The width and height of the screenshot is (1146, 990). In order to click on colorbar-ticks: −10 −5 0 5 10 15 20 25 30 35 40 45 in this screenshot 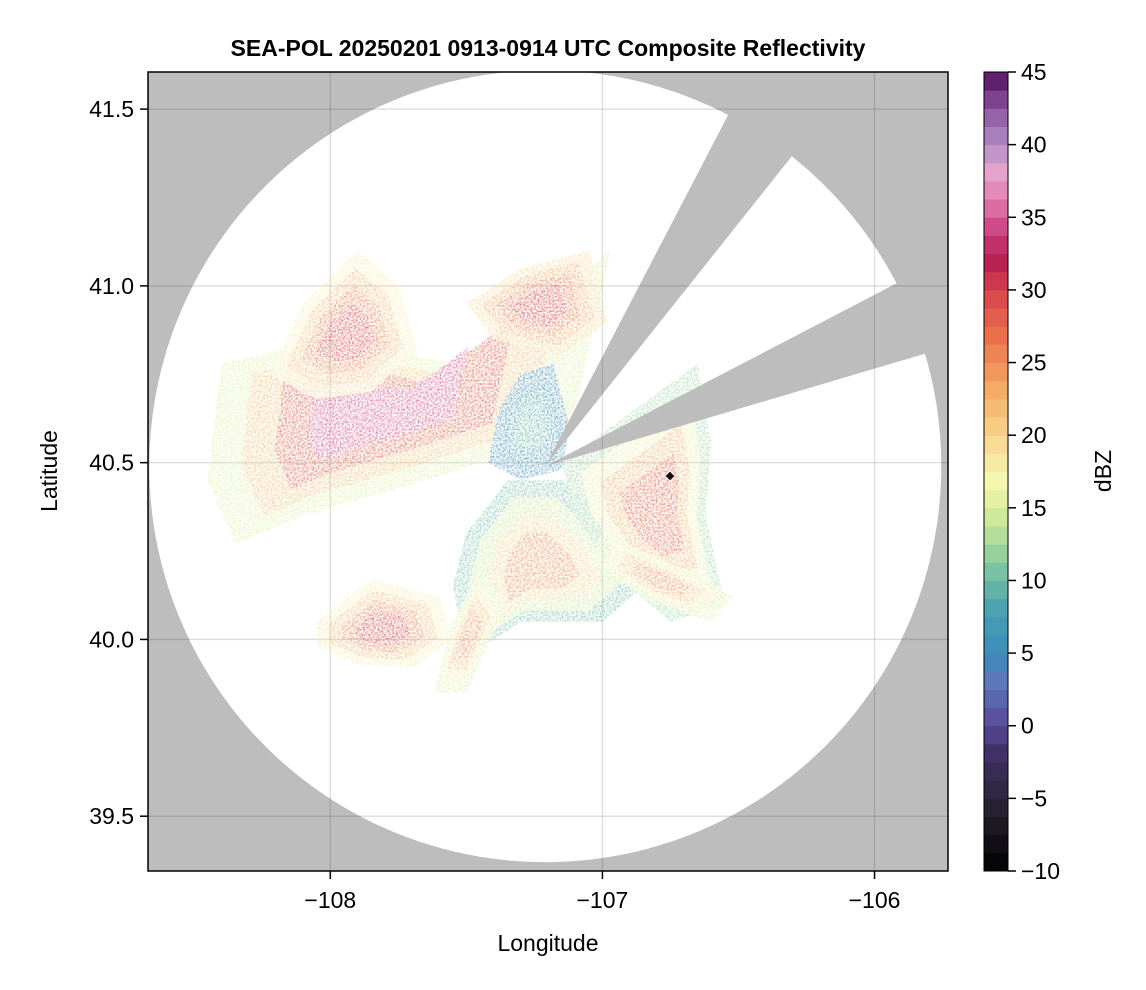, I will do `click(1034, 471)`.